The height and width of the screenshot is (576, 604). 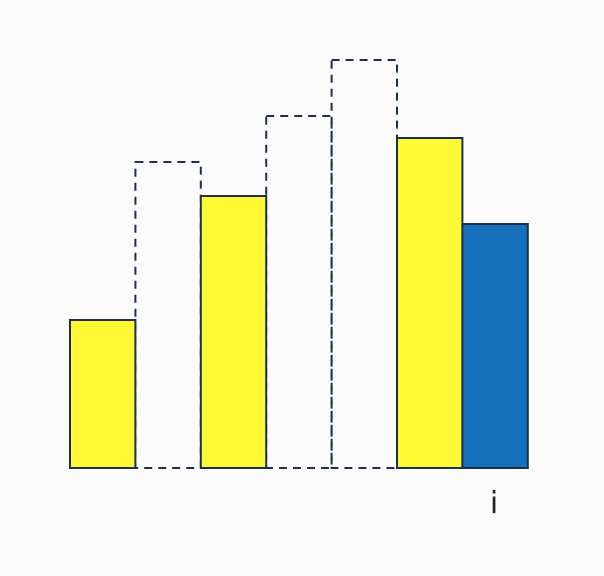 What do you see at coordinates (168, 315) in the screenshot?
I see `bar-1-empty` at bounding box center [168, 315].